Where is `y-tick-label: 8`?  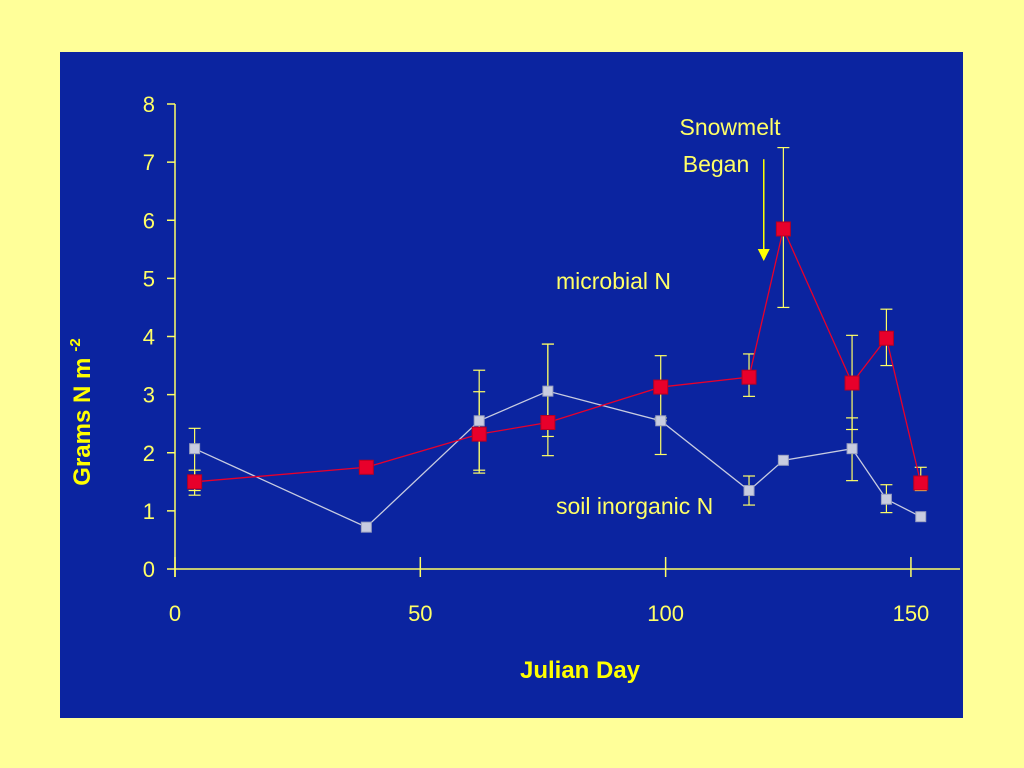
y-tick-label: 8 is located at coordinates (149, 104).